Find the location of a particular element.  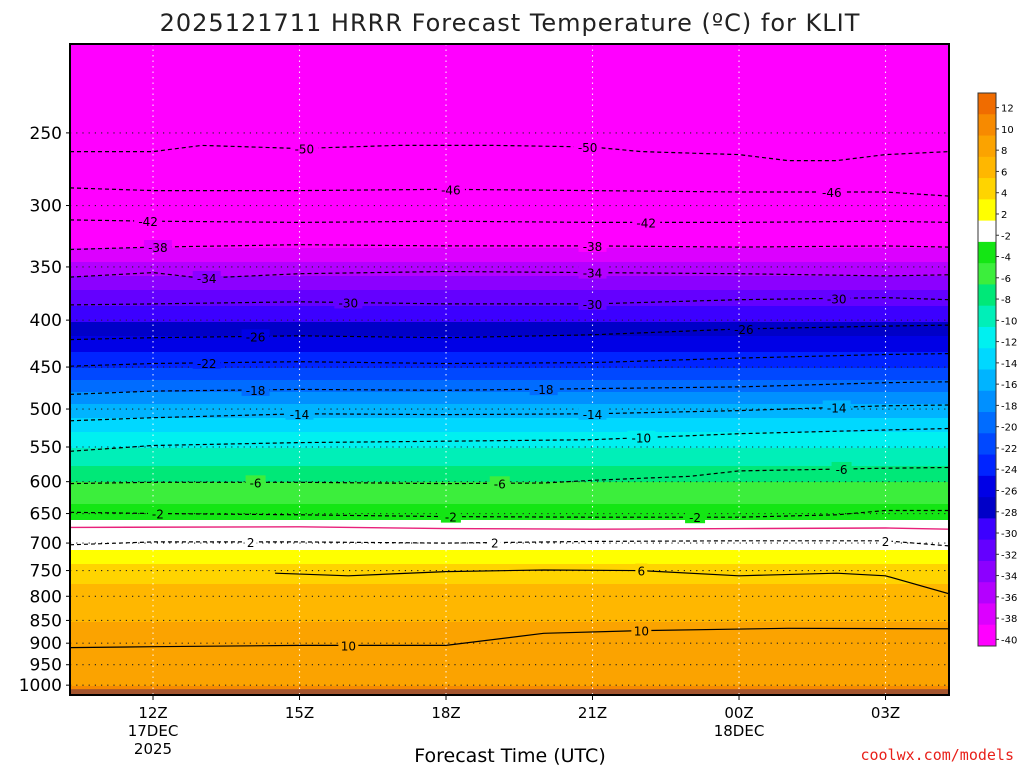

colorbar-label: -4 is located at coordinates (1006, 258).